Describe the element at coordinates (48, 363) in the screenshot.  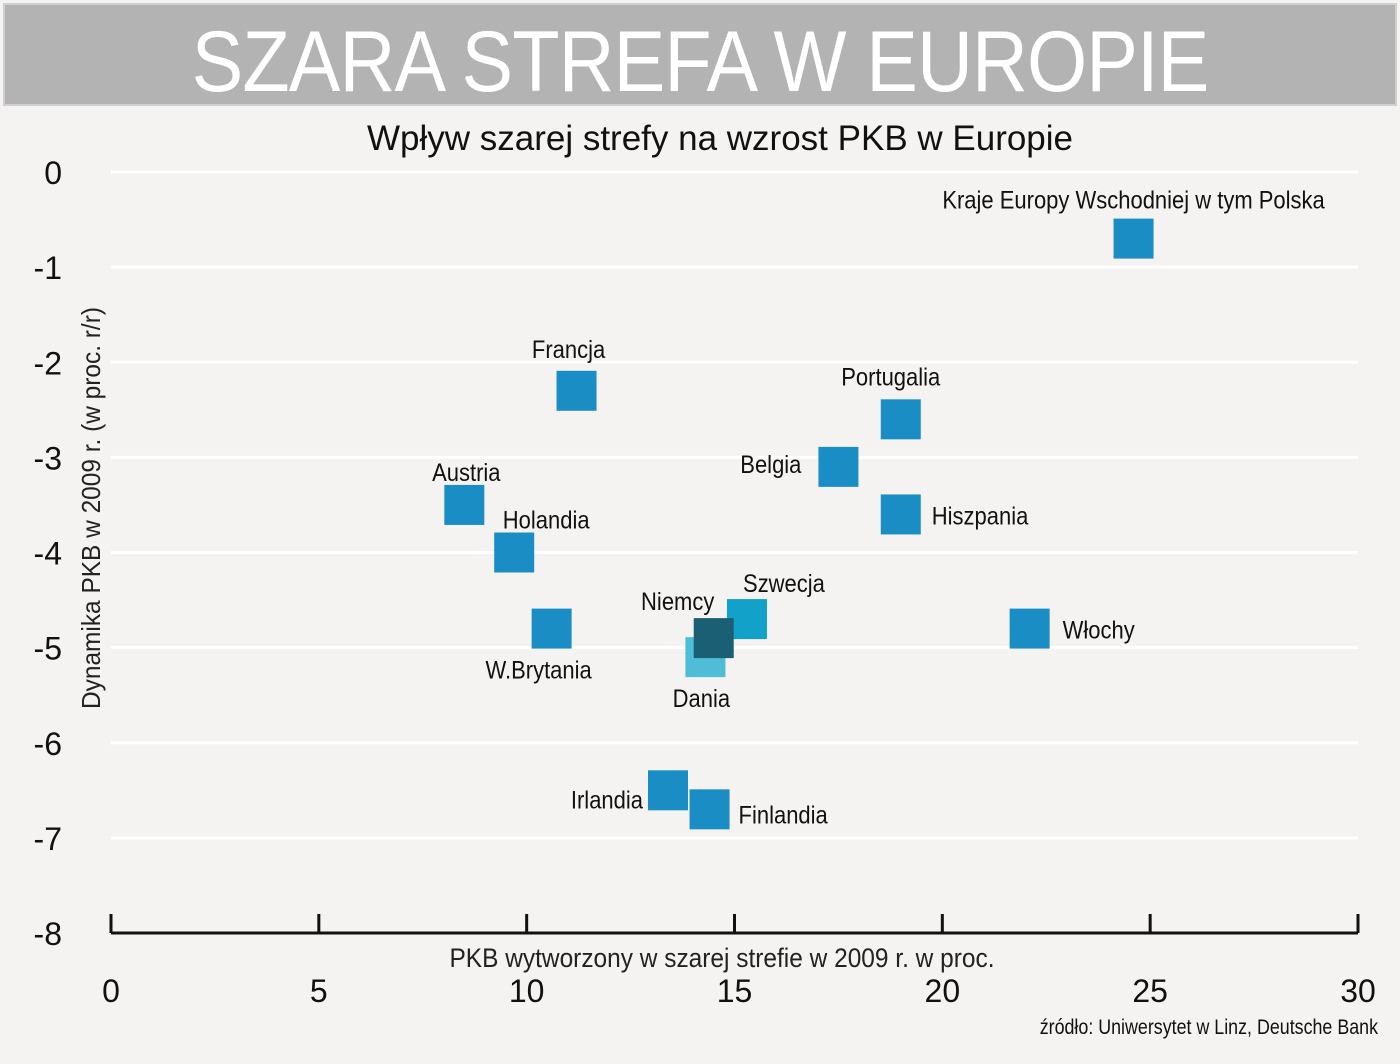
I see `y-tick-label: -2` at that location.